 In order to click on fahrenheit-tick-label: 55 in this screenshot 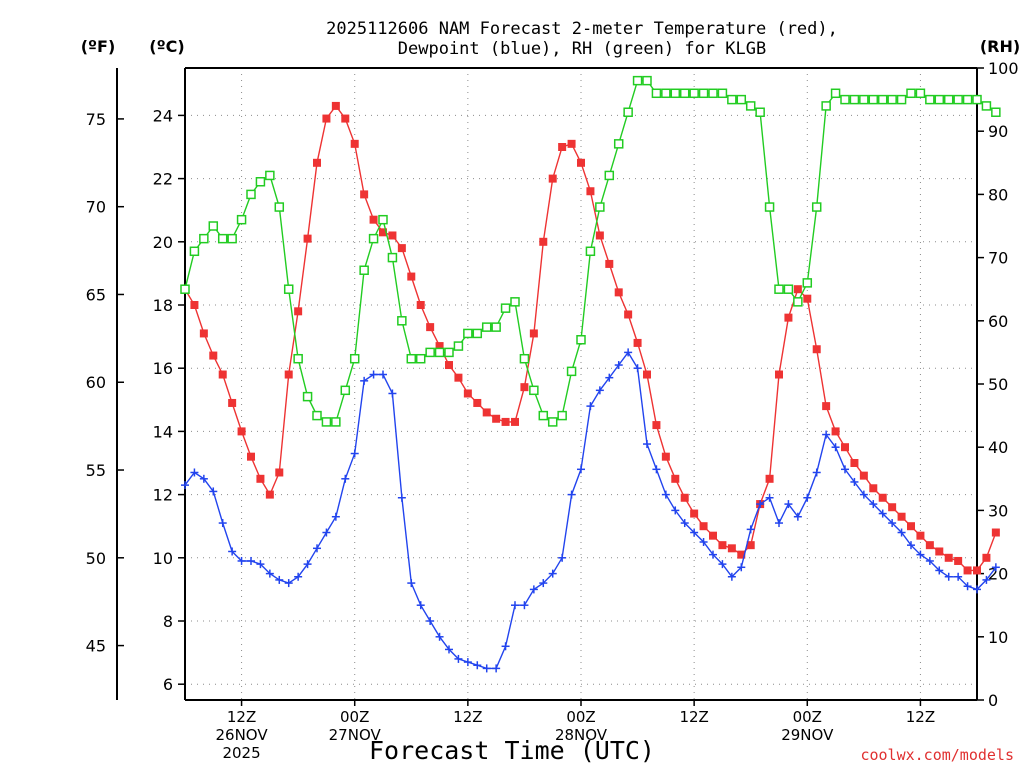, I will do `click(96, 470)`.